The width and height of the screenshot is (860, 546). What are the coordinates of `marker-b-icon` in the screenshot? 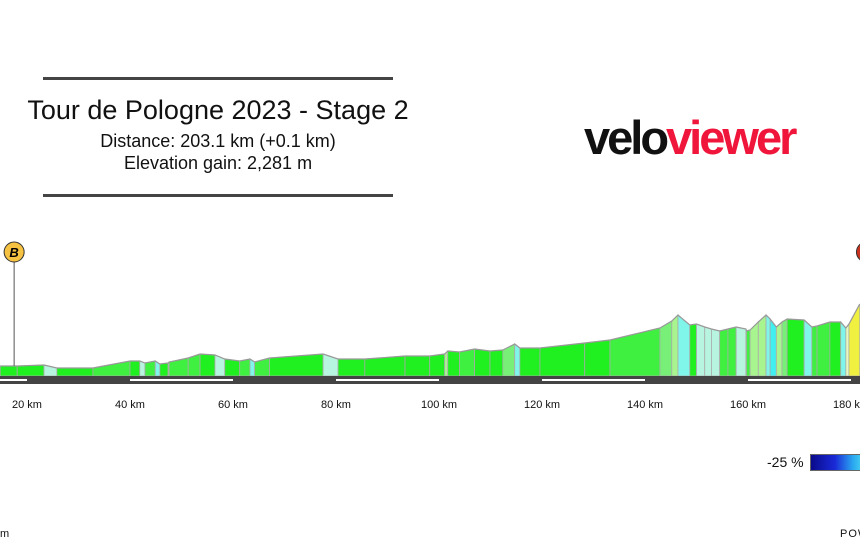 It's located at (14, 252).